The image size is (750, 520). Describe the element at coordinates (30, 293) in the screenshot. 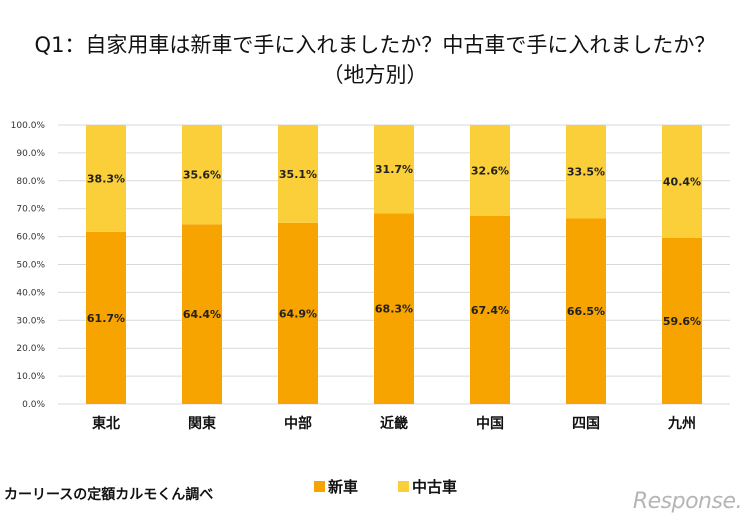

I see `y-tick-label: 40.0%` at that location.